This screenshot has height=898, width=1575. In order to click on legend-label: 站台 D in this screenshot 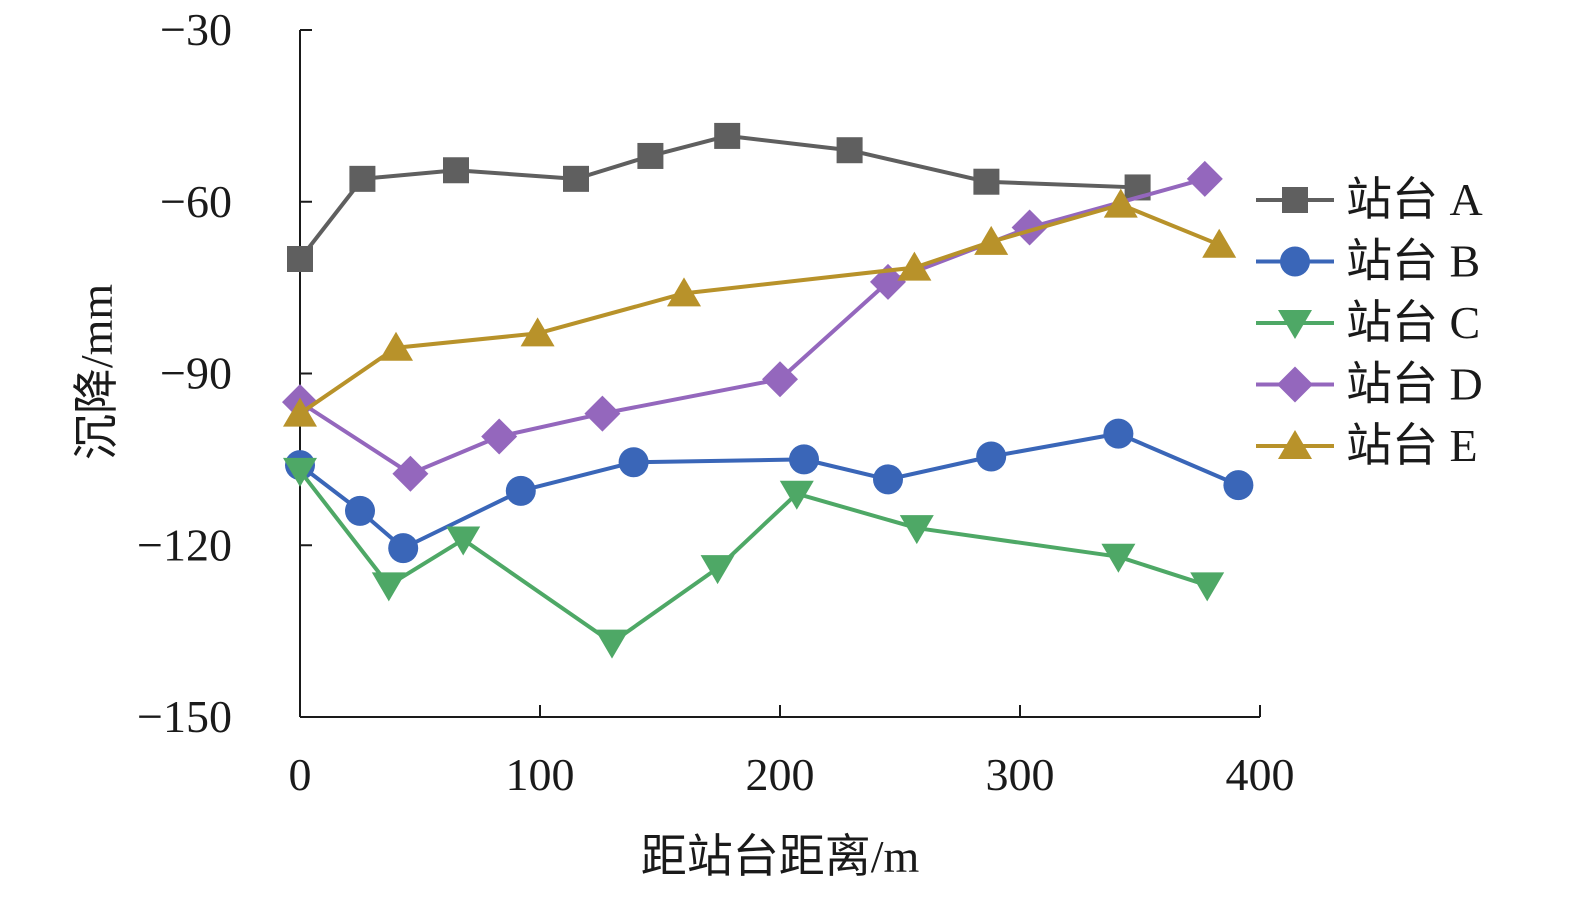, I will do `click(1414, 384)`.